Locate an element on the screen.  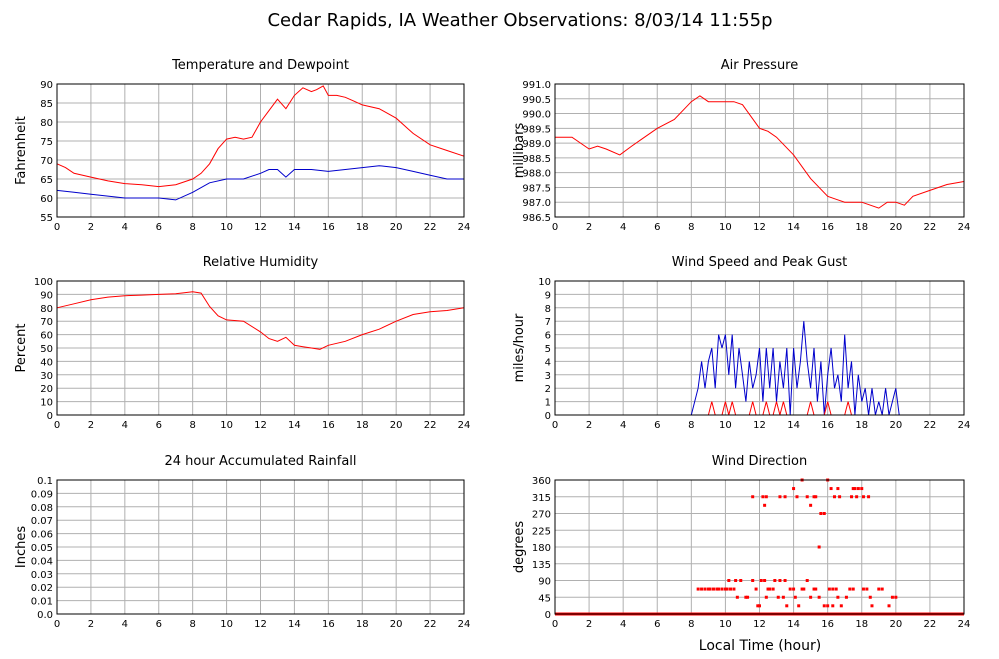
y-tick-label: 0.04 is located at coordinates (42, 561).